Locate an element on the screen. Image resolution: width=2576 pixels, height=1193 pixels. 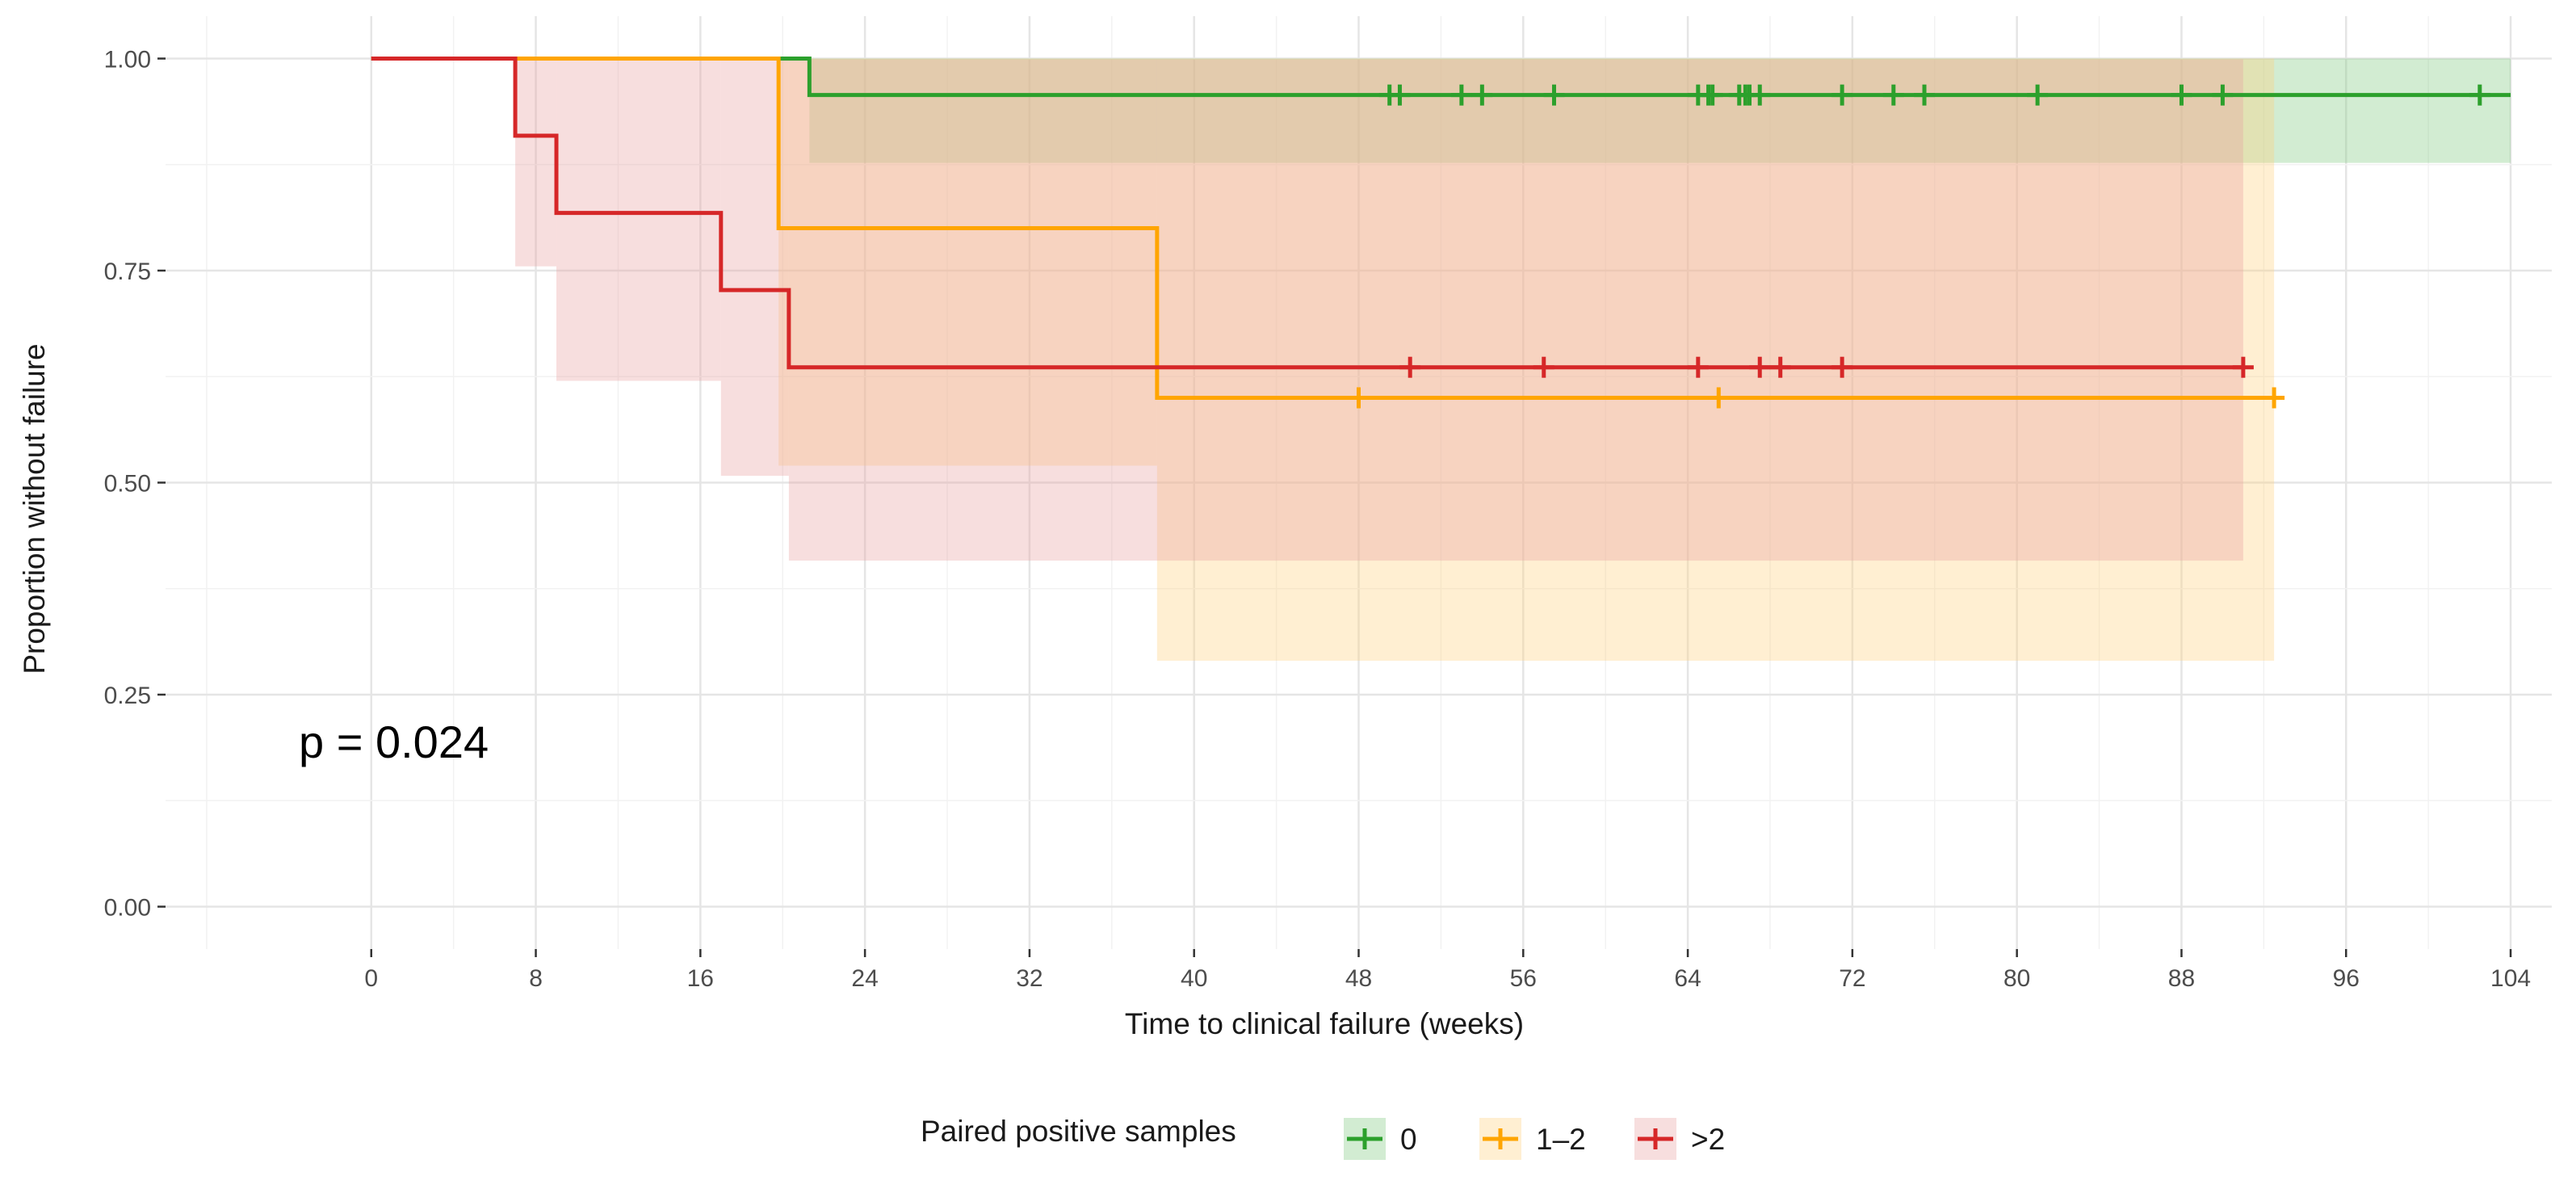
x-tick-label: 48 is located at coordinates (1358, 978).